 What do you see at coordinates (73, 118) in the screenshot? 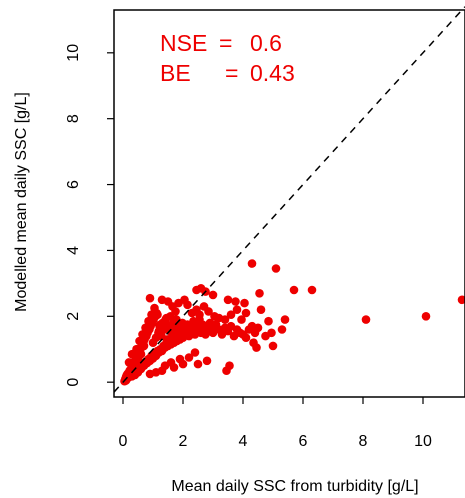
I see `y-tick-label: 8` at bounding box center [73, 118].